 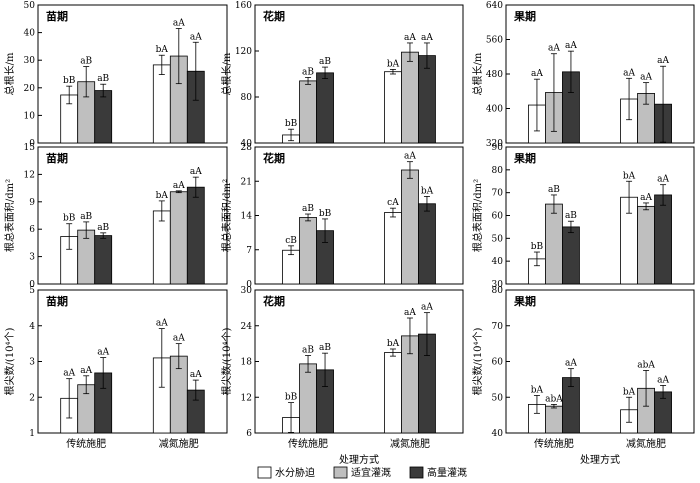 What do you see at coordinates (247, 363) in the screenshot?
I see `y-tick-label: 18` at bounding box center [247, 363].